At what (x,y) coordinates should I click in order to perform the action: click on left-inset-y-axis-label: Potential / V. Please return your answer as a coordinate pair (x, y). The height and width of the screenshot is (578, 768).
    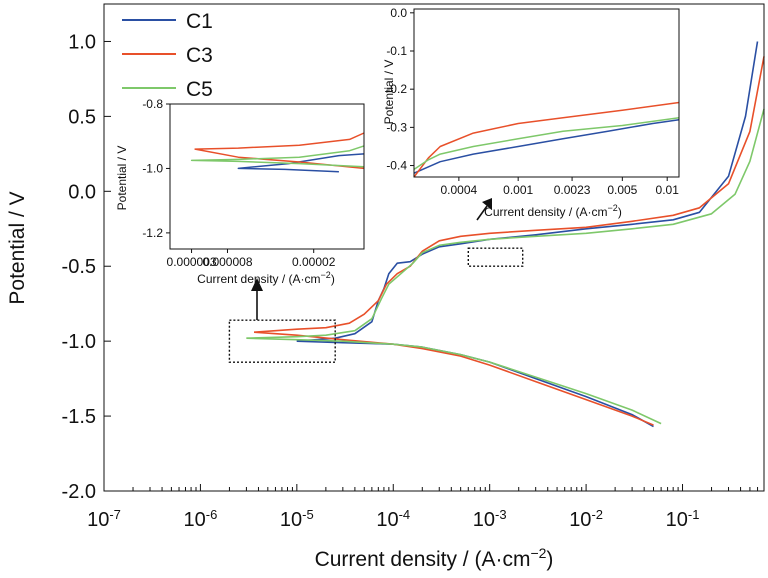
    Looking at the image, I should click on (122, 178).